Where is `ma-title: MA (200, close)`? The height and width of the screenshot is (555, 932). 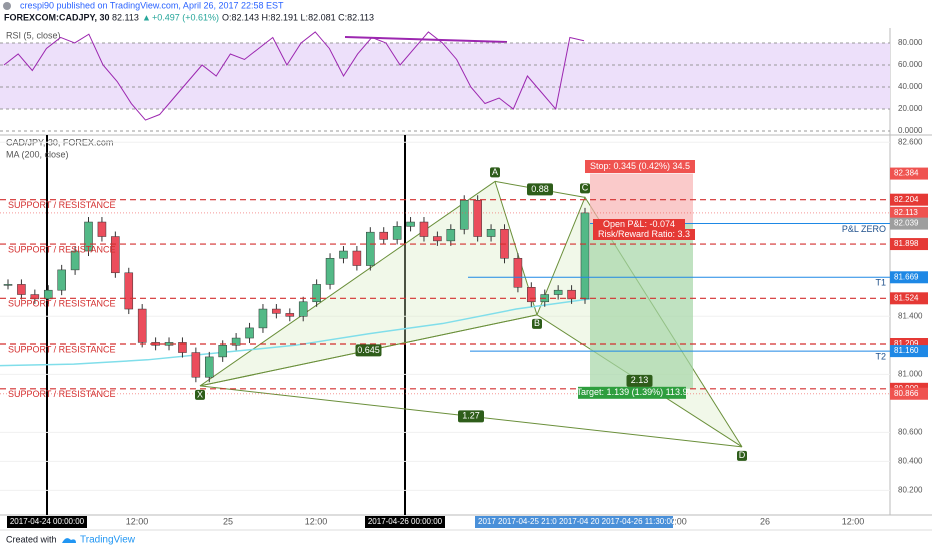
ma-title: MA (200, close) is located at coordinates (37, 154).